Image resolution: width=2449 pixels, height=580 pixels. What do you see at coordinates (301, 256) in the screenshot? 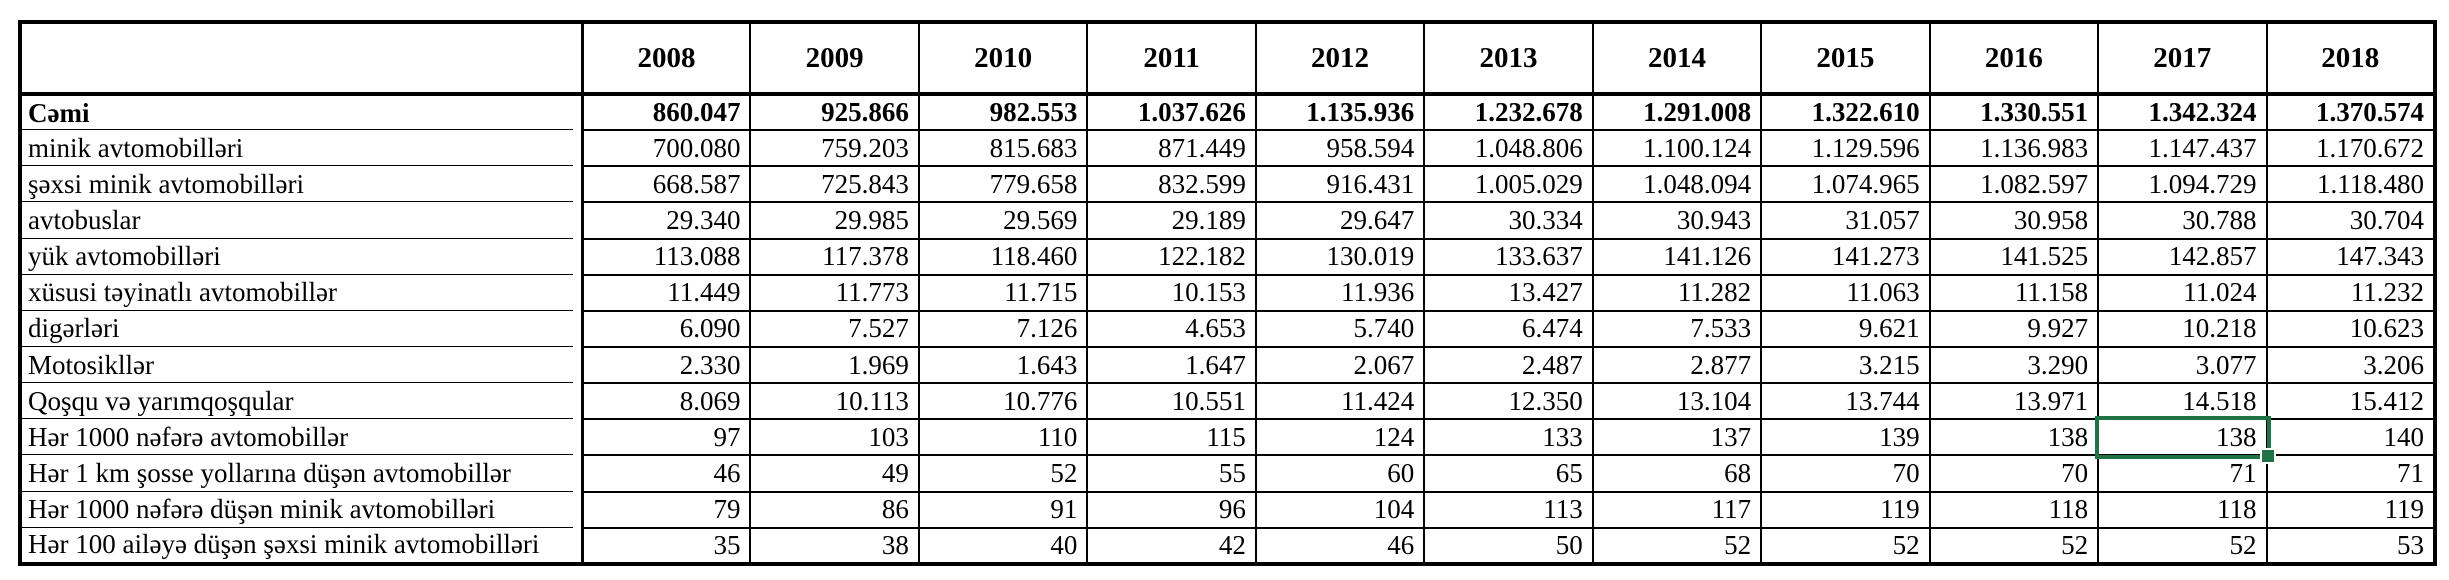
I see `row-label-cell: yük avtomobilləri` at bounding box center [301, 256].